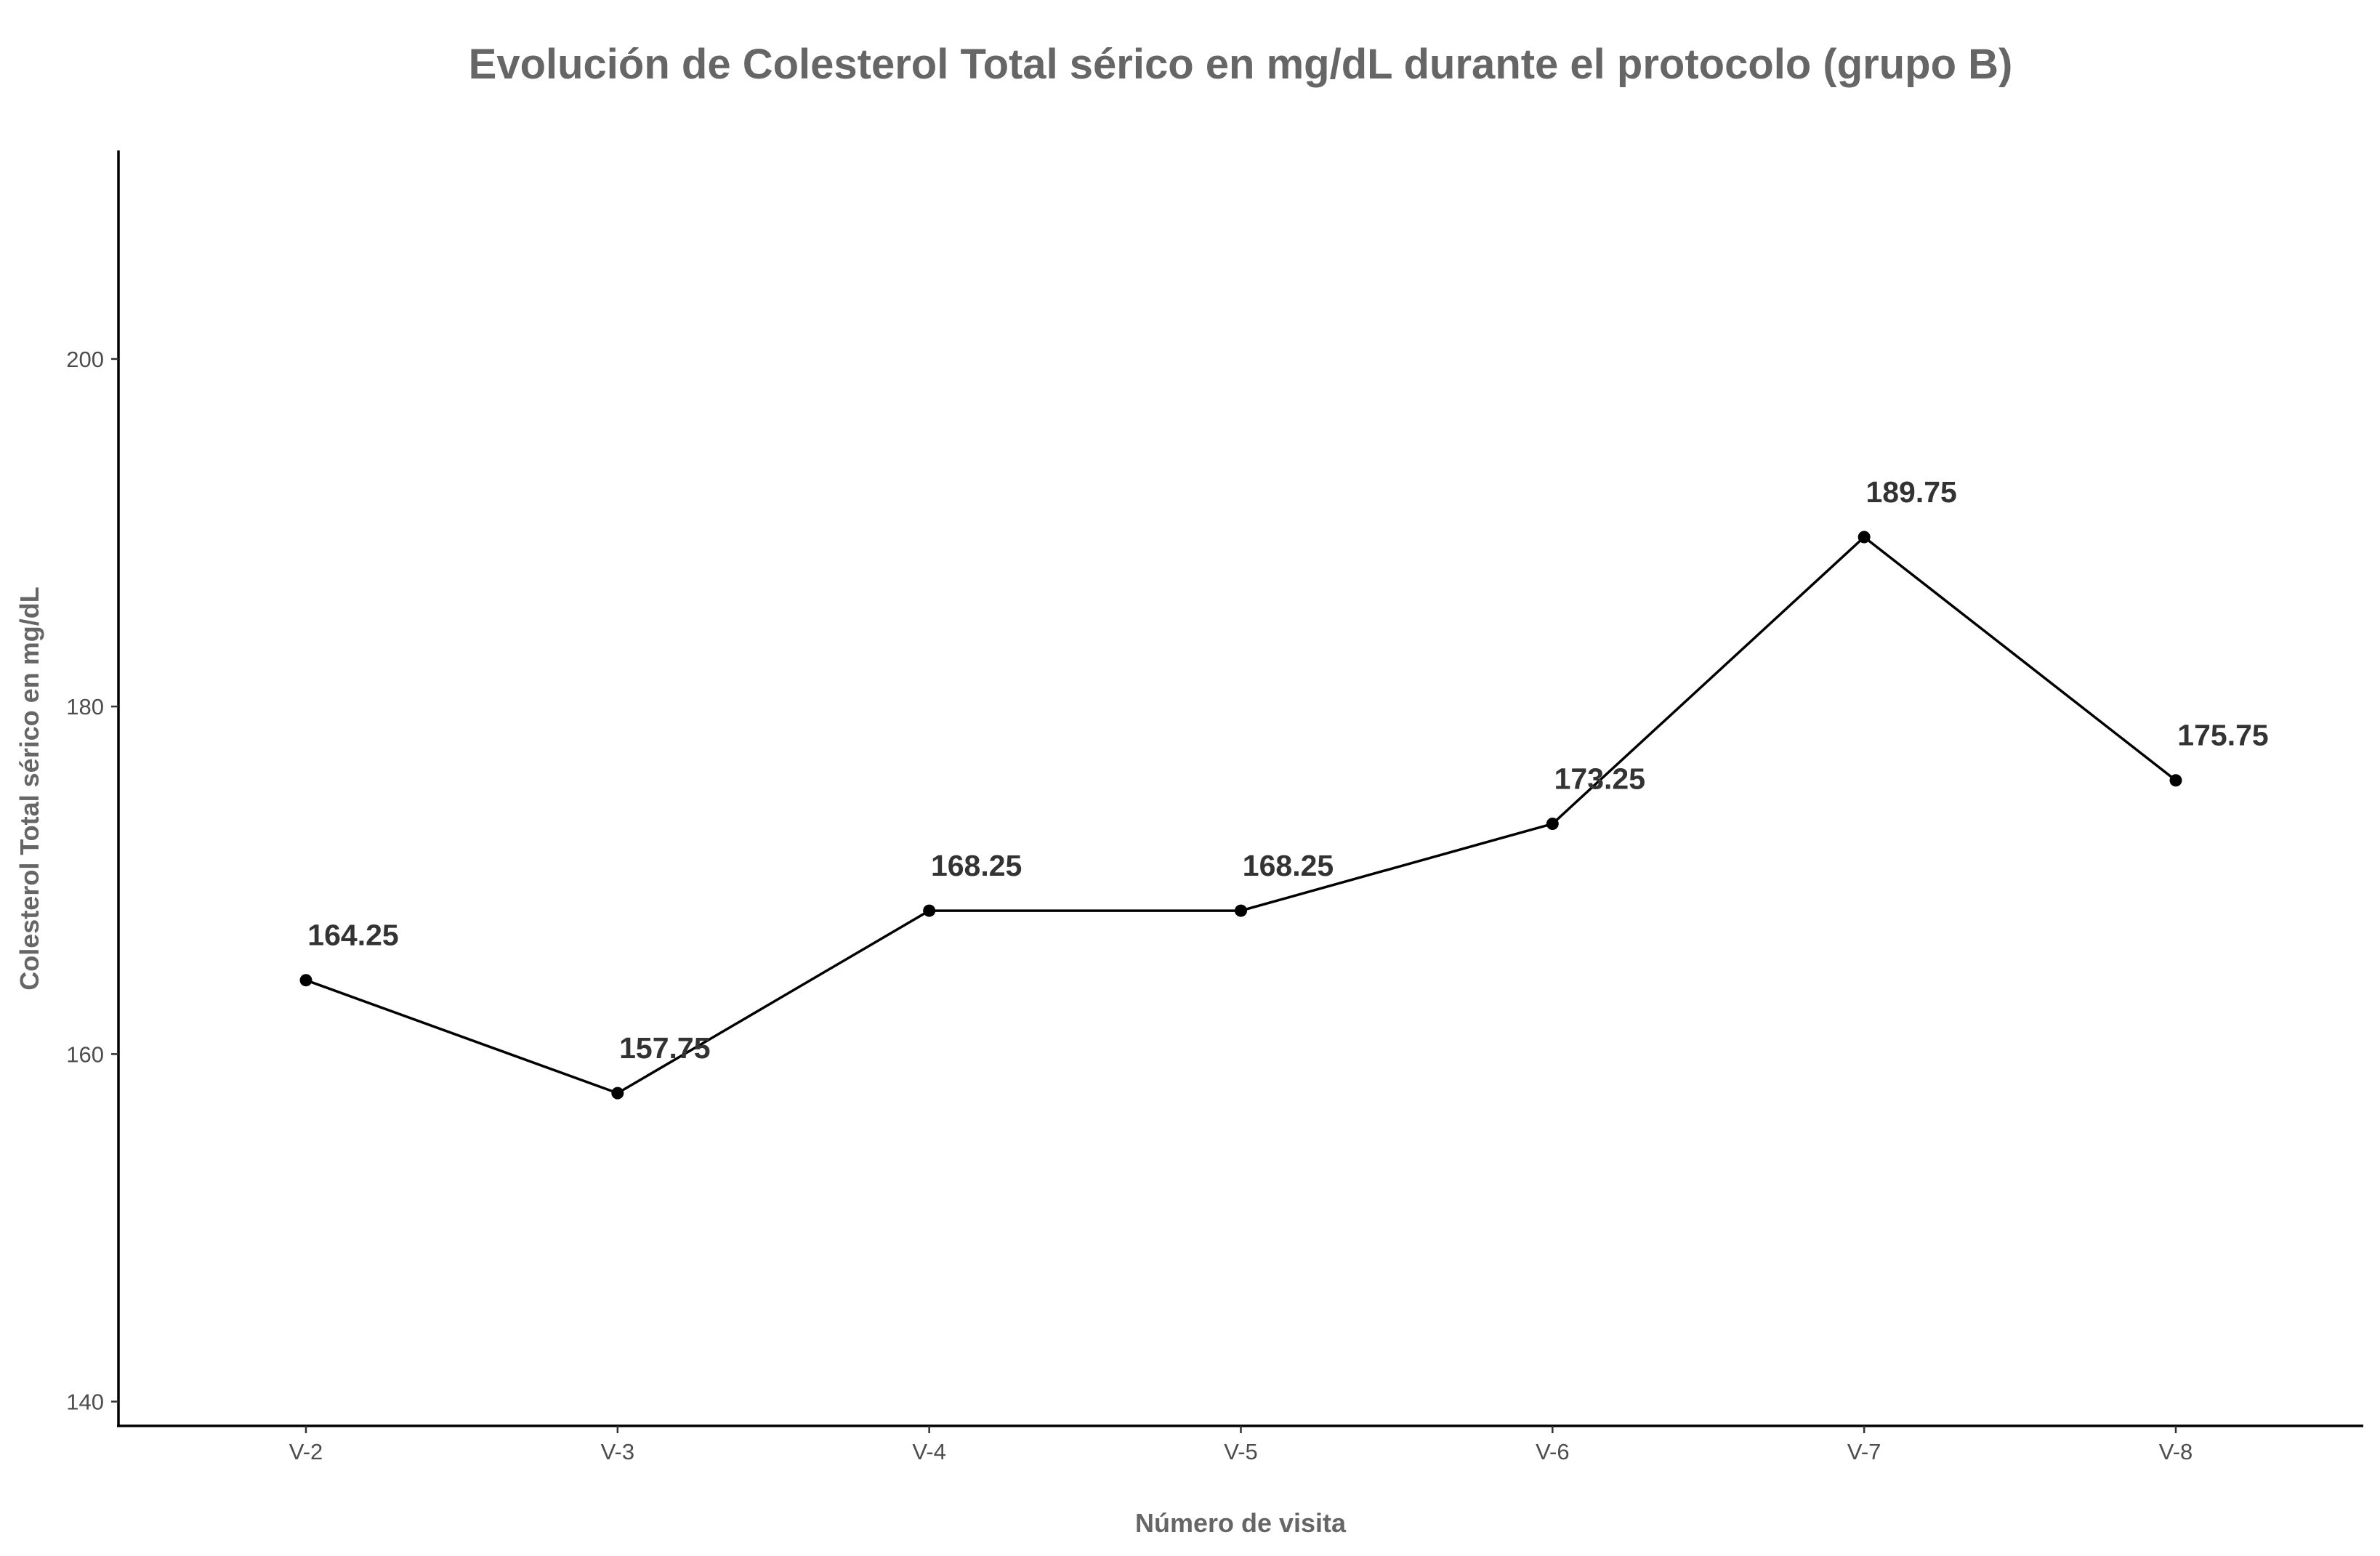 This screenshot has width=2380, height=1556. What do you see at coordinates (29, 788) in the screenshot?
I see `y-axis-title: Colesterol Total sérico en mg/dL` at bounding box center [29, 788].